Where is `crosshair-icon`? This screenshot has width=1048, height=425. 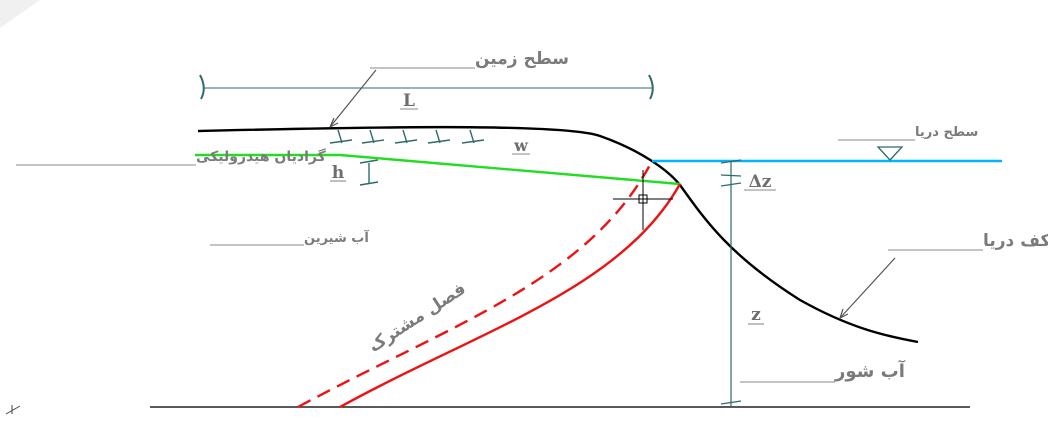 crosshair-icon is located at coordinates (643, 200).